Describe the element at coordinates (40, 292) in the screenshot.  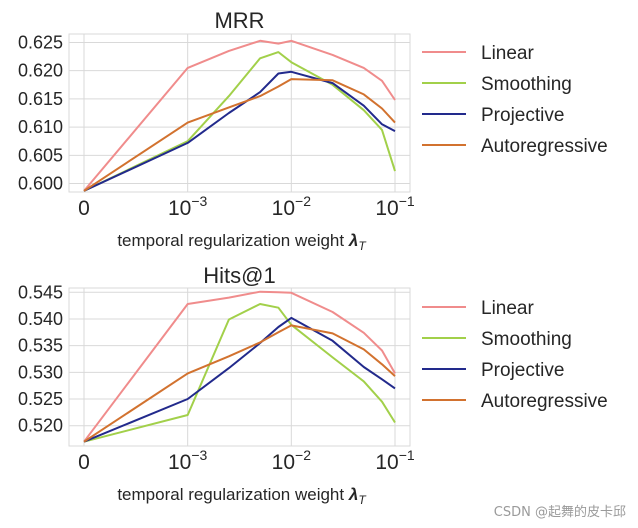
I see `y-tick-label: 0.545` at that location.